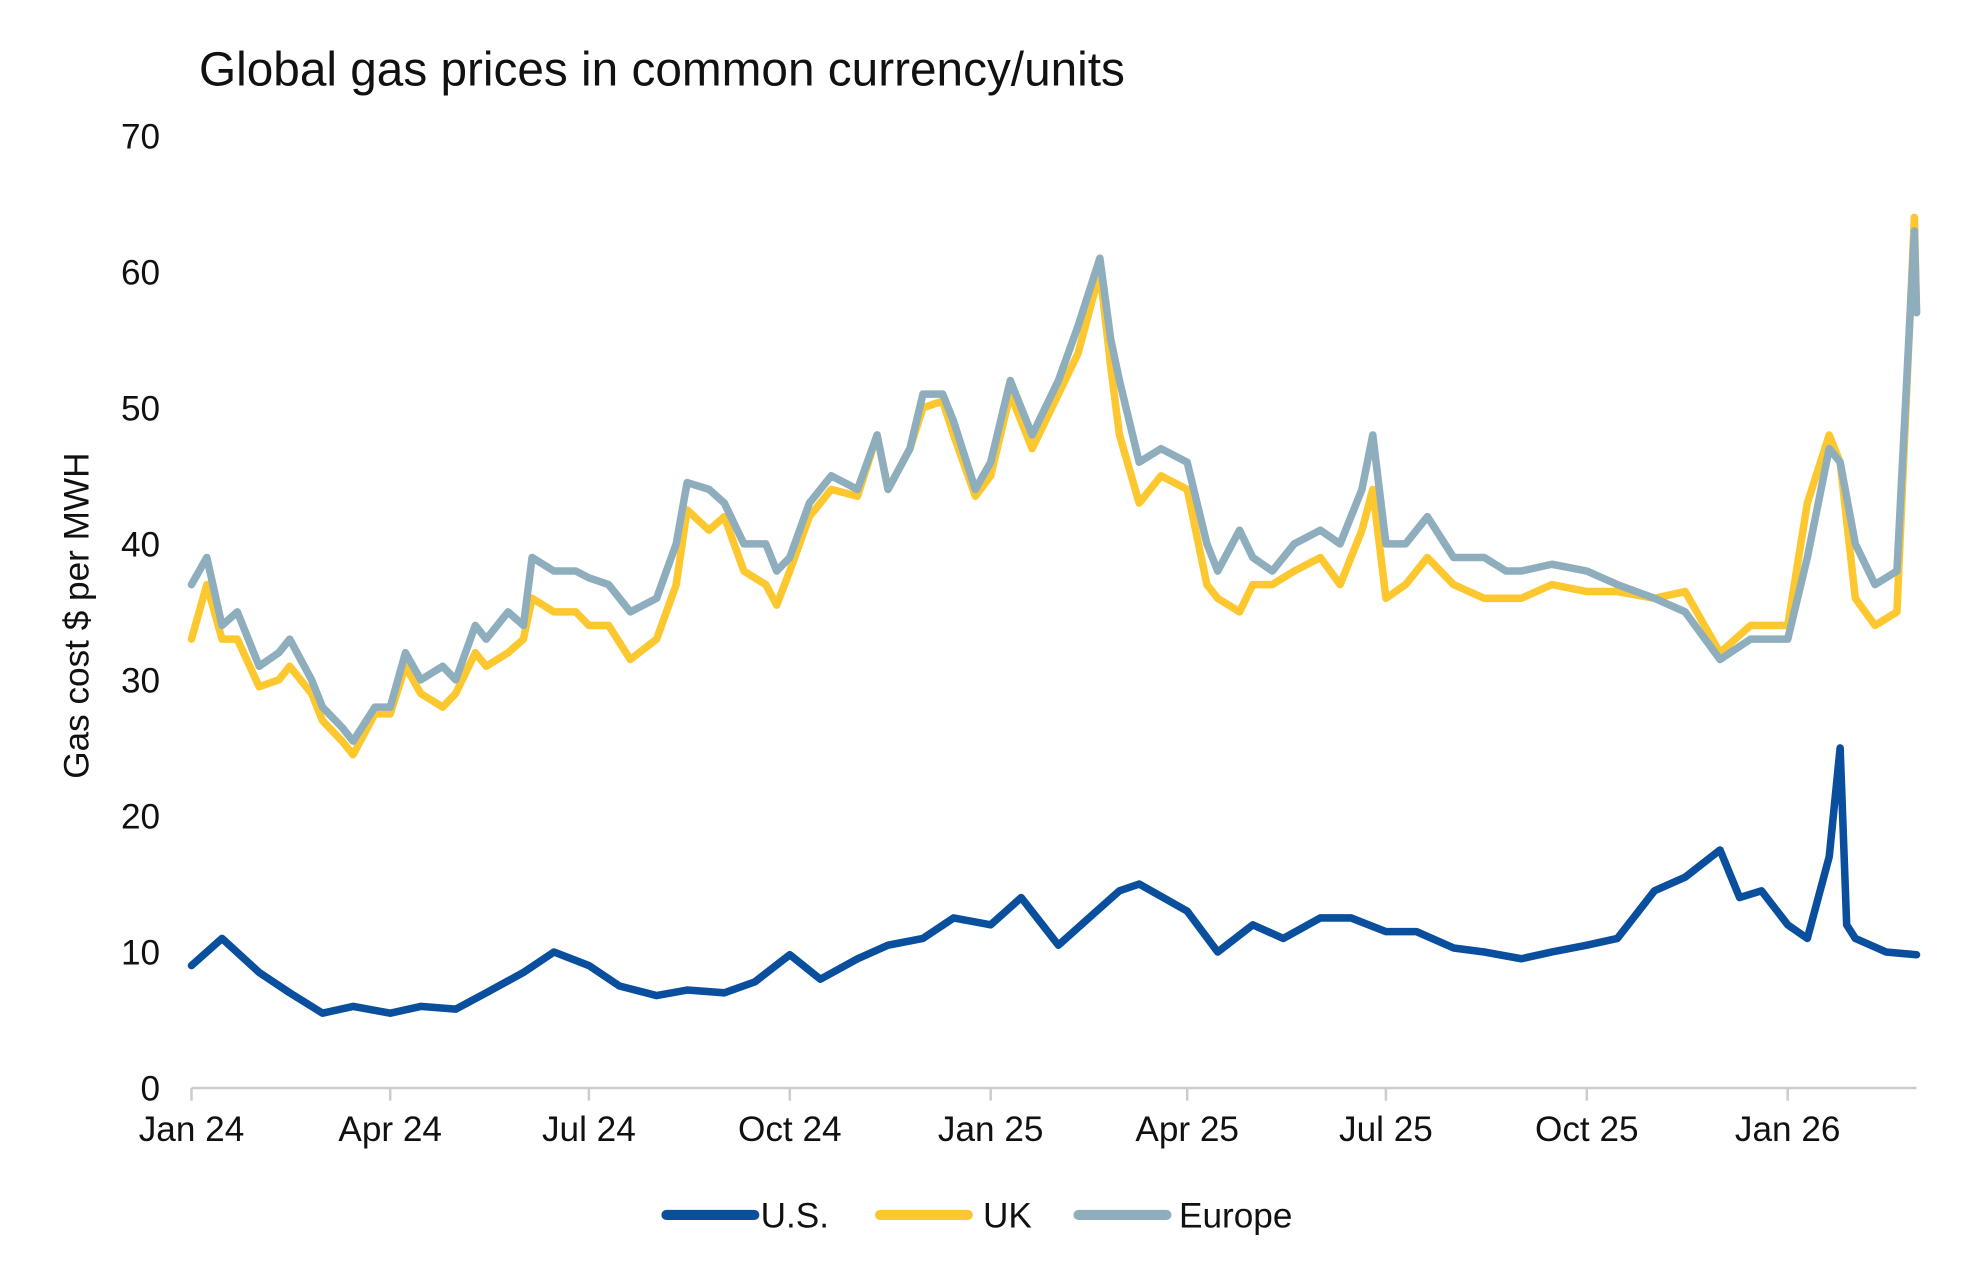 The width and height of the screenshot is (1961, 1274). Describe the element at coordinates (140, 612) in the screenshot. I see `y-axis: 0 10 20 30 40 50 60 70` at that location.